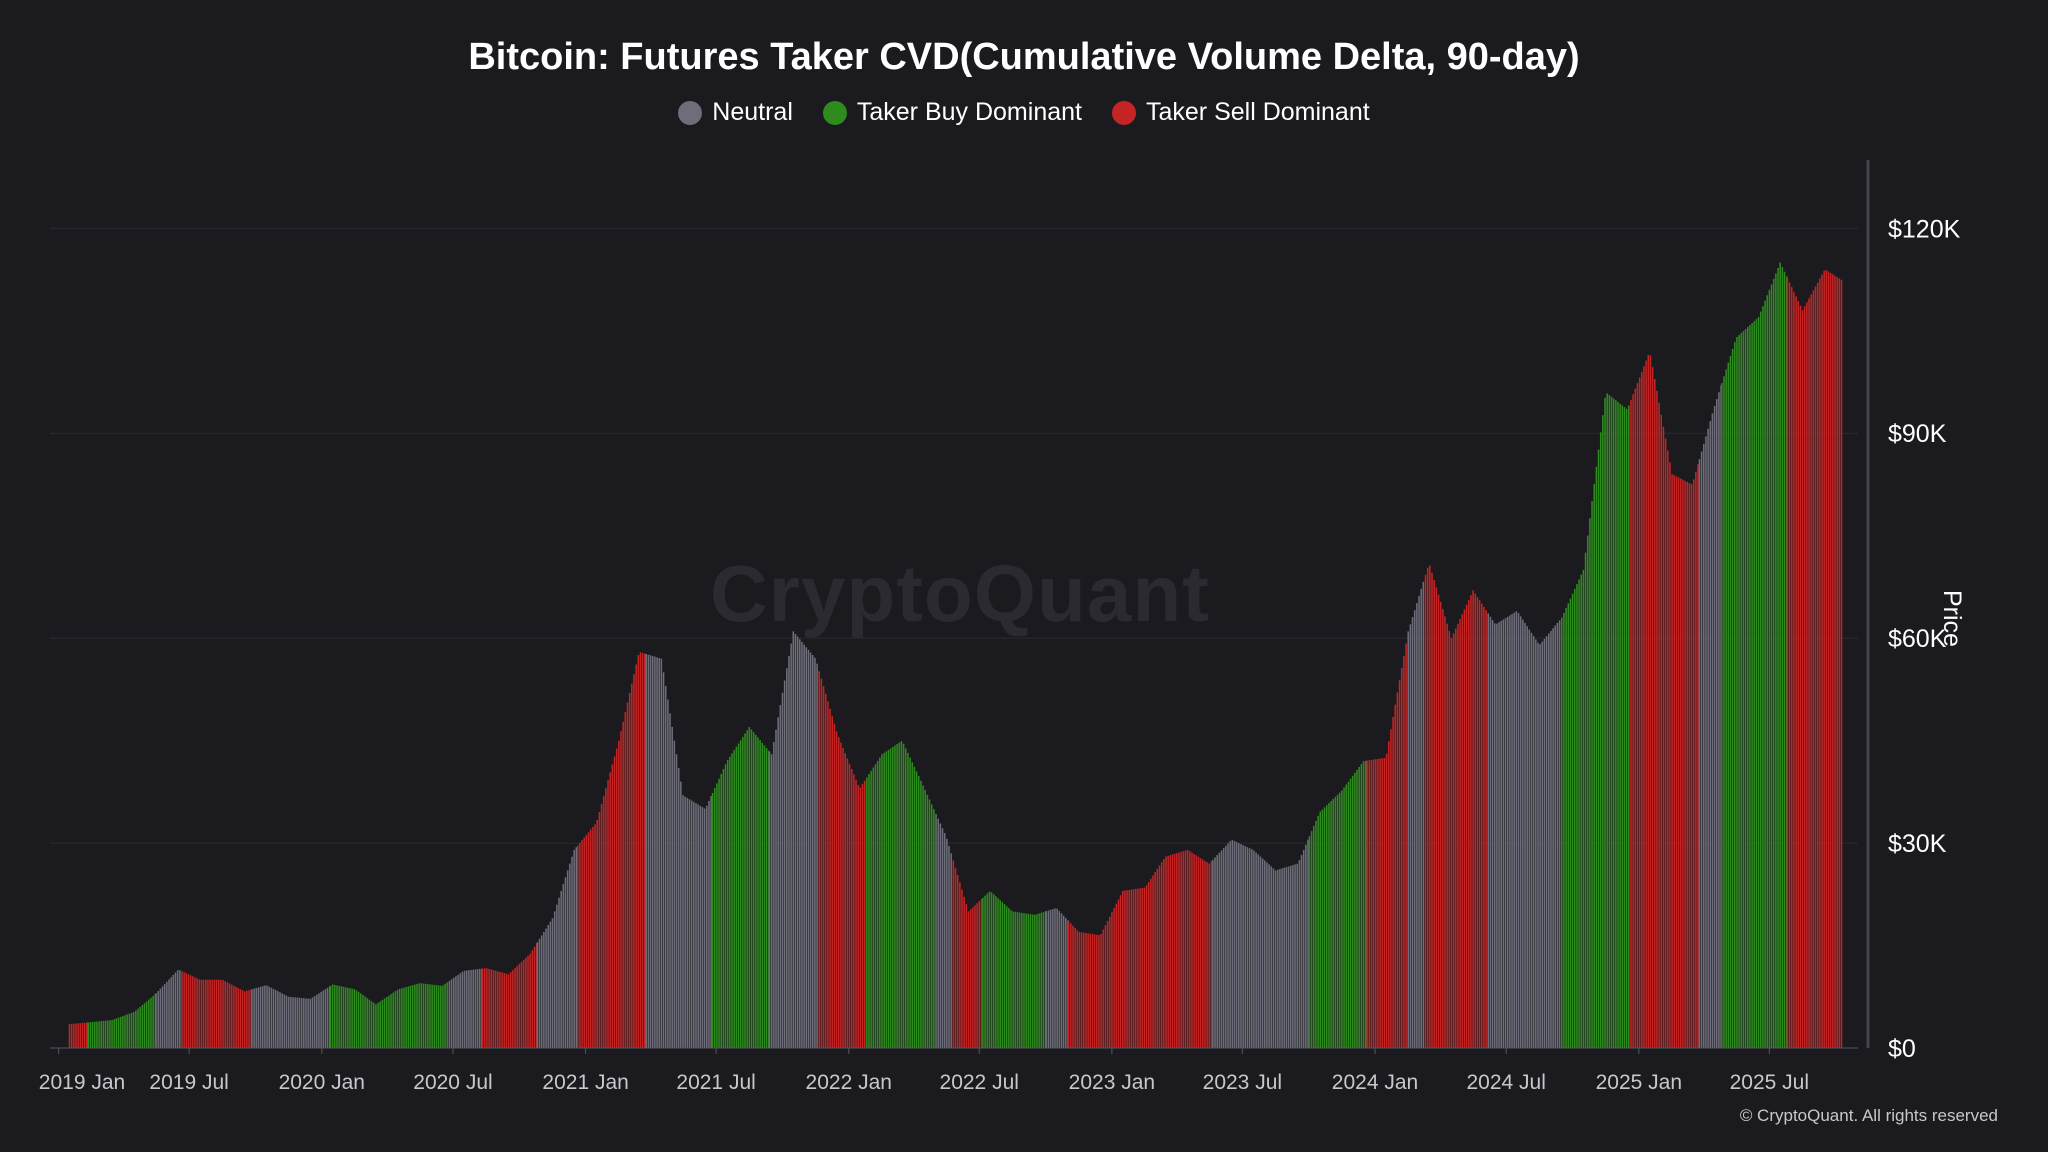 The width and height of the screenshot is (2048, 1152). I want to click on x-tick-label: 2025 Jul, so click(1769, 1082).